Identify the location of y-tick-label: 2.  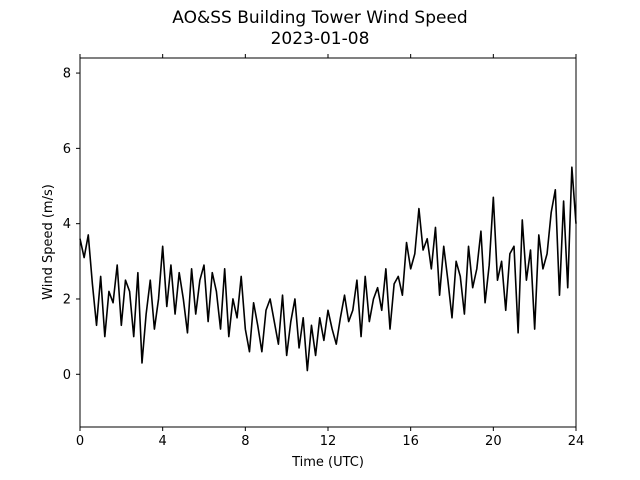
(67, 299).